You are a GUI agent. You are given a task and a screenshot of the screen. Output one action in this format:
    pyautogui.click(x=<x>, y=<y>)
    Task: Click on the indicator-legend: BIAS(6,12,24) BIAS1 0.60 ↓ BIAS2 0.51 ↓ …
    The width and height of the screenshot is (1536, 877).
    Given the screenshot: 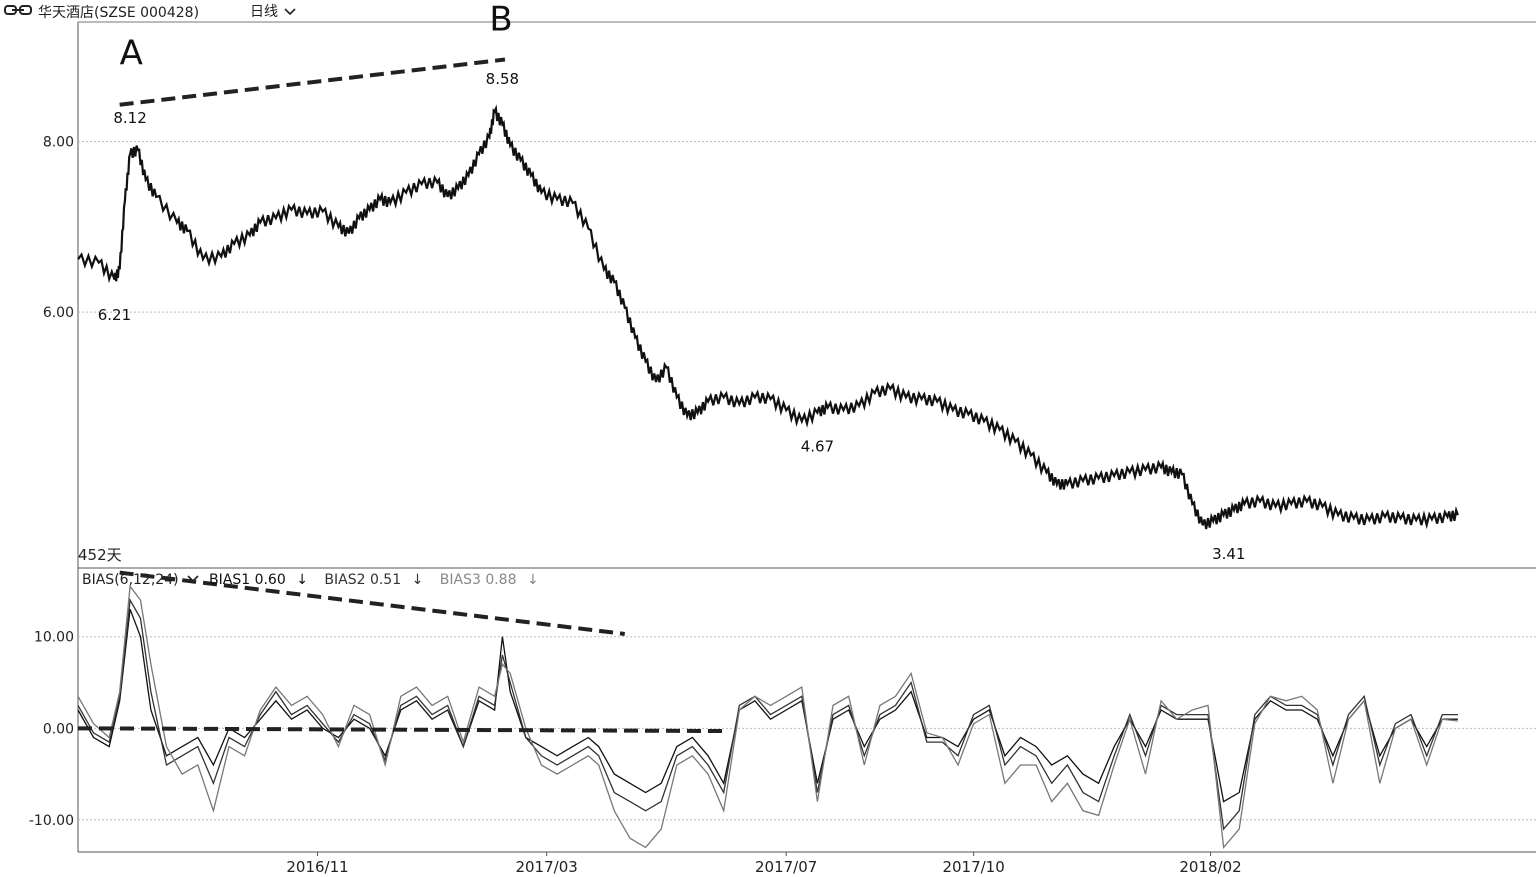 What is the action you would take?
    pyautogui.click(x=316, y=580)
    